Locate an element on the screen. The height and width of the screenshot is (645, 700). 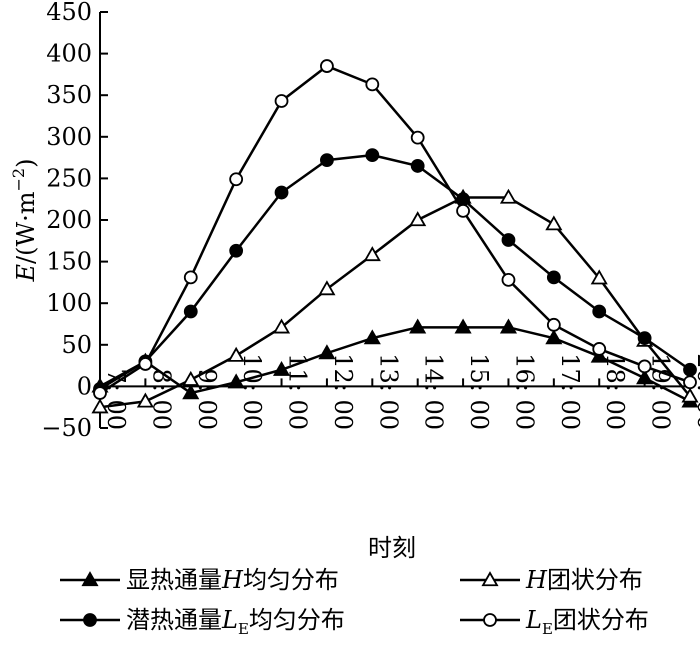
y-tick-label: 300 is located at coordinates (69, 137).